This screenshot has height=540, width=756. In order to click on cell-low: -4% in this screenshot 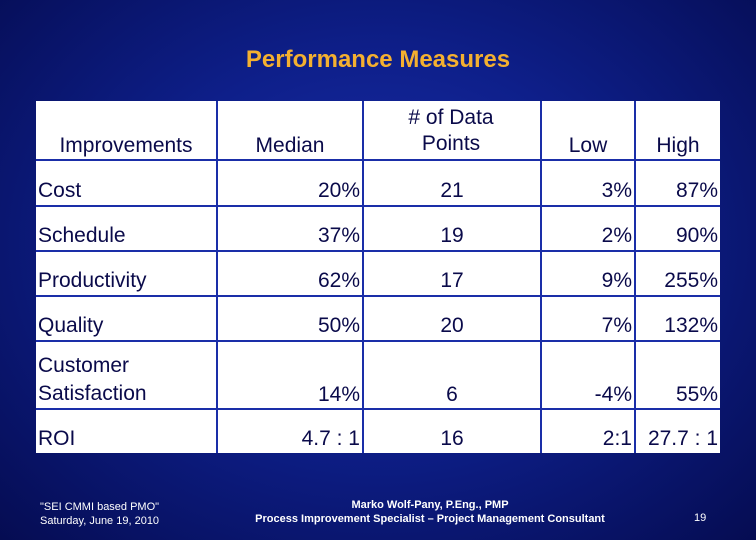, I will do `click(613, 394)`.